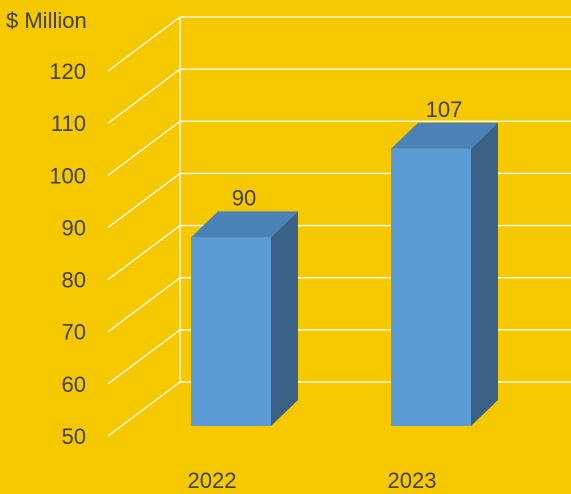 The height and width of the screenshot is (494, 571). Describe the element at coordinates (244, 197) in the screenshot. I see `data-label: 90` at that location.